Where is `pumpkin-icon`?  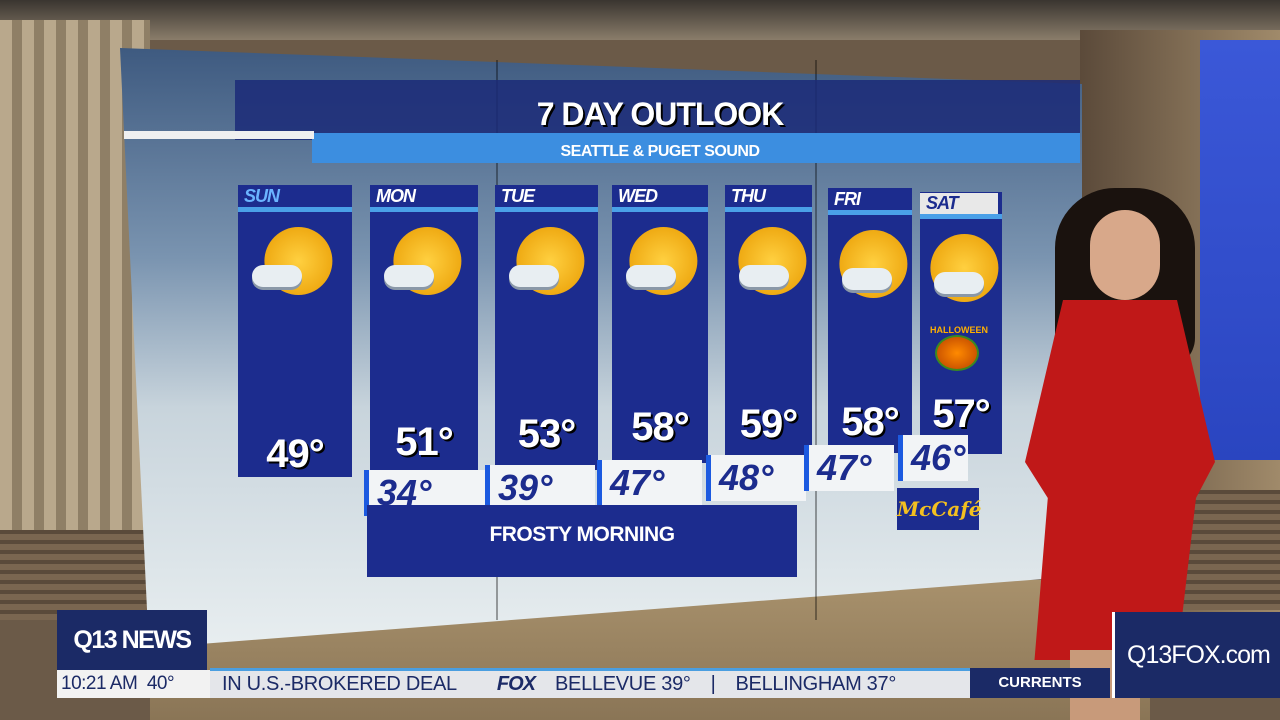
pumpkin-icon is located at coordinates (957, 353).